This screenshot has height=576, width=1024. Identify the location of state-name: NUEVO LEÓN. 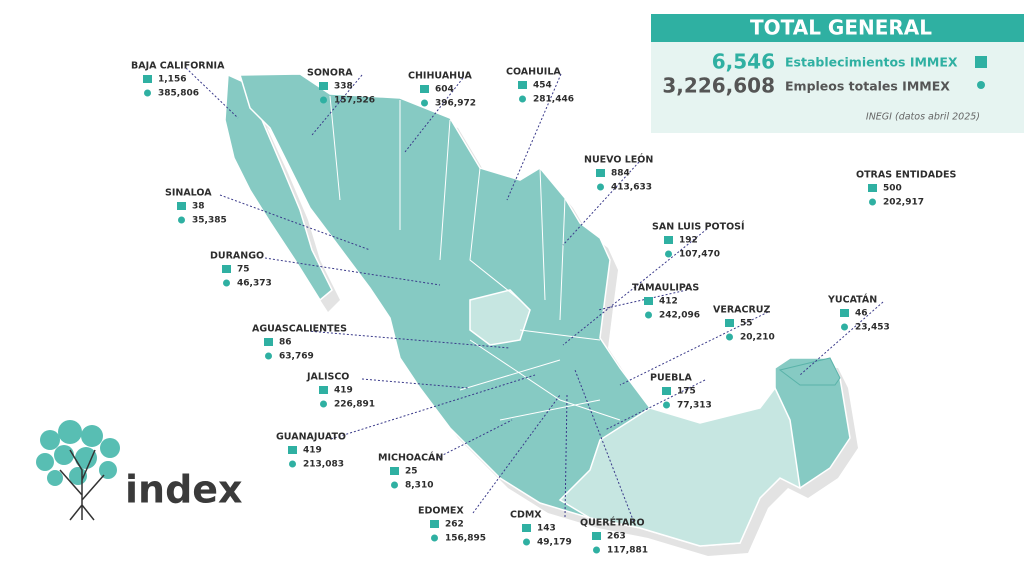
(618, 160).